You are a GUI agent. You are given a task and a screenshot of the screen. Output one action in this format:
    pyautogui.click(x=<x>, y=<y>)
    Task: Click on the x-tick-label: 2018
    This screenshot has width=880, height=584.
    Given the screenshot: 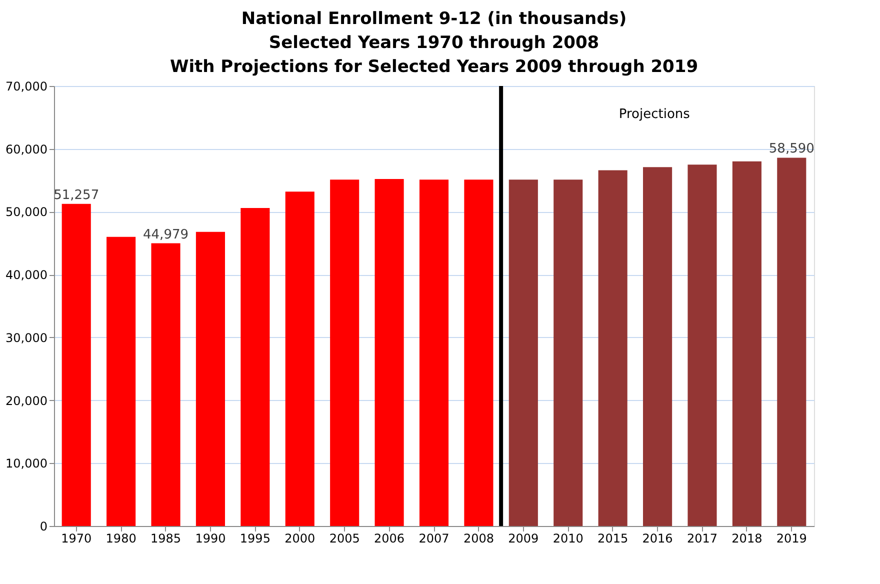 What is the action you would take?
    pyautogui.click(x=747, y=539)
    